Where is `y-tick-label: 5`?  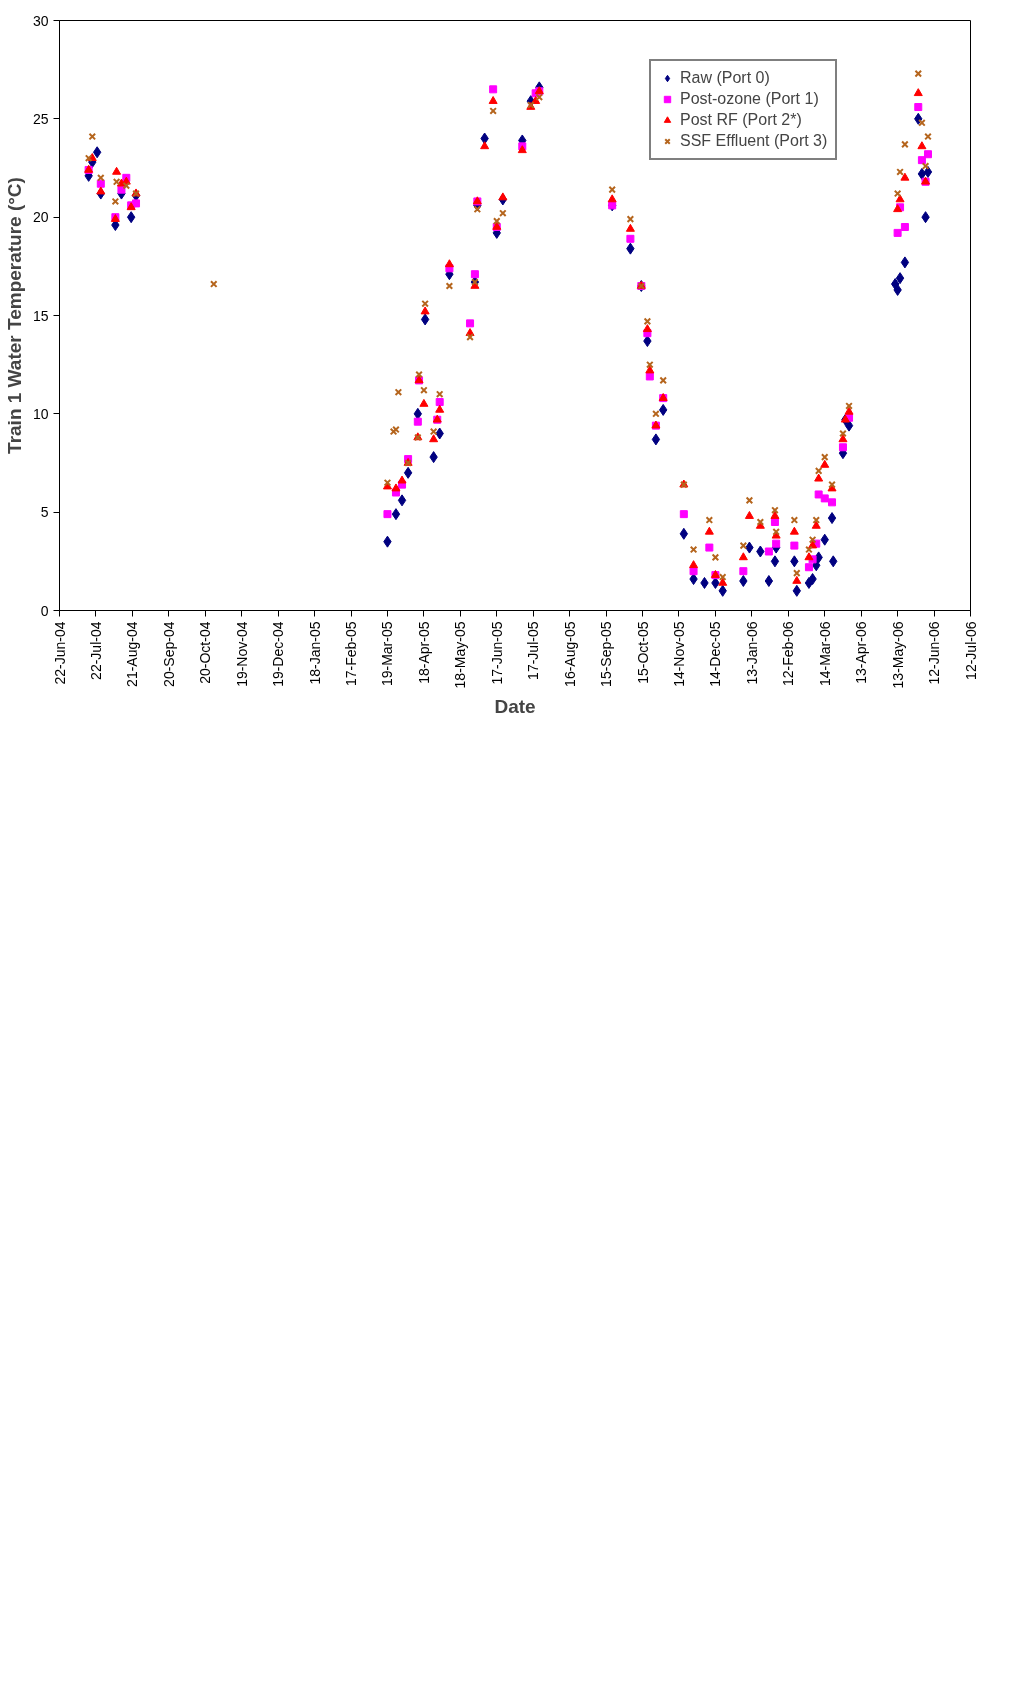 y-tick-label: 5 is located at coordinates (44, 512).